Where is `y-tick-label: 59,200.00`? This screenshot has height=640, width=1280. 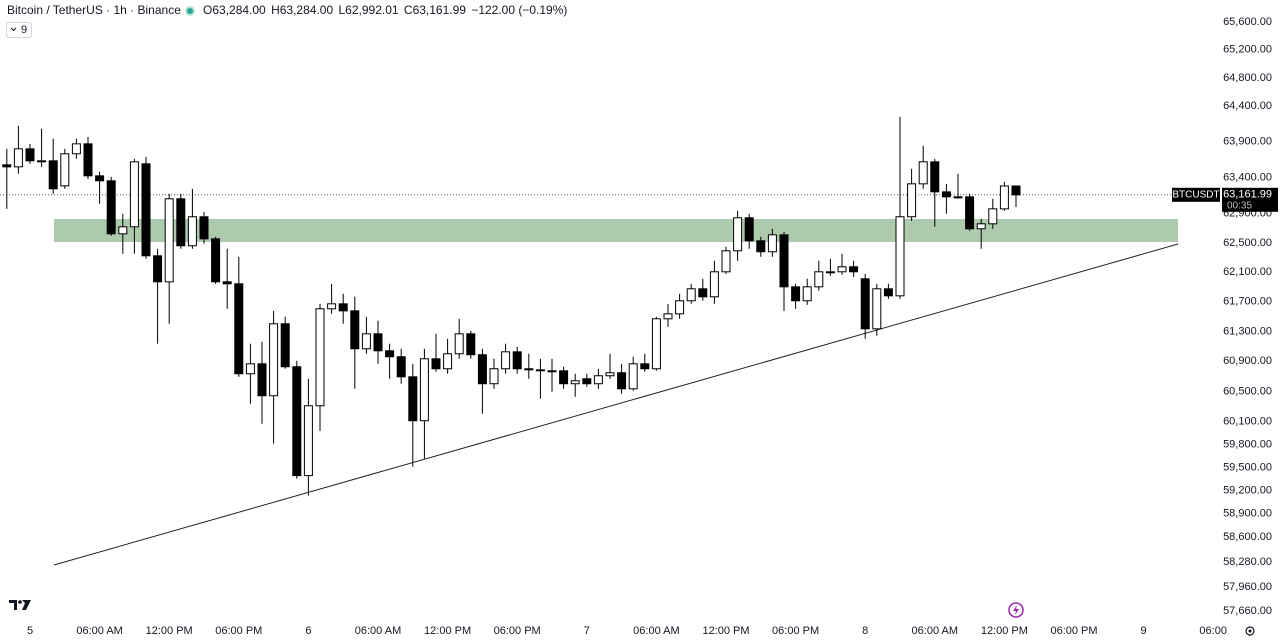
y-tick-label: 59,200.00 is located at coordinates (1247, 491).